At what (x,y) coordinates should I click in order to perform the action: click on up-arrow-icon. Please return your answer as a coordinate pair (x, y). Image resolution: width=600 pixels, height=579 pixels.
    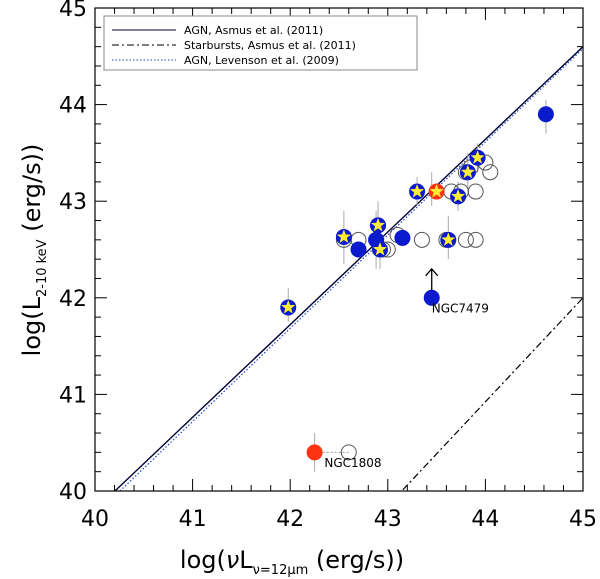
    Looking at the image, I should click on (432, 279).